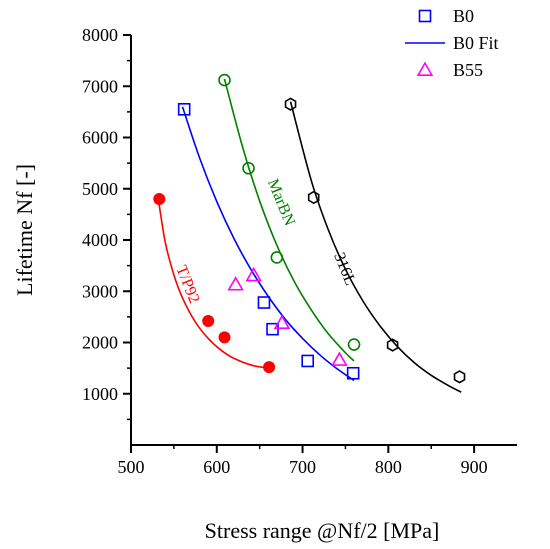 Image resolution: width=550 pixels, height=549 pixels. Describe the element at coordinates (474, 467) in the screenshot. I see `x-tick-label: 900` at that location.